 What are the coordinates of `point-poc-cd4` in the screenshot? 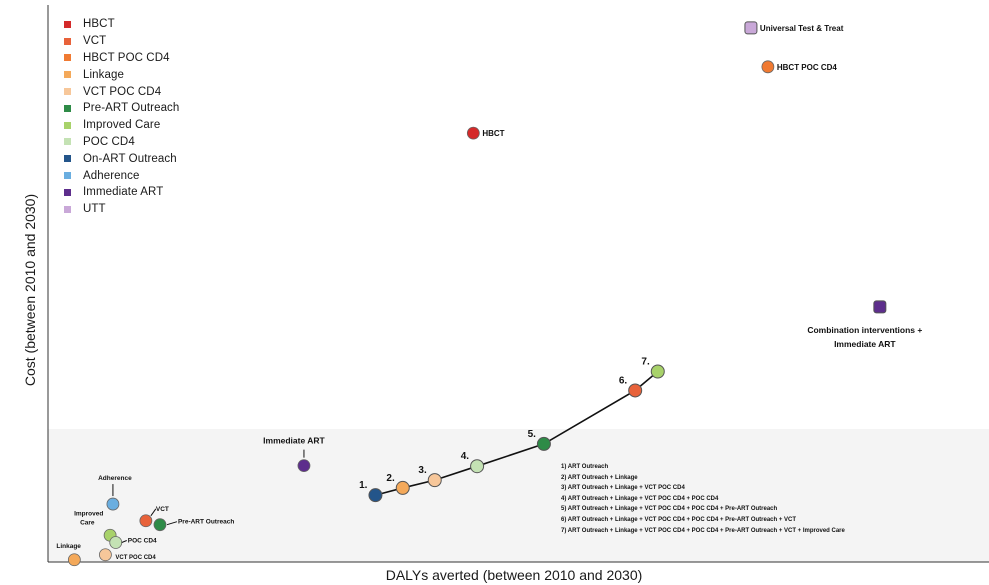 It's located at (116, 542).